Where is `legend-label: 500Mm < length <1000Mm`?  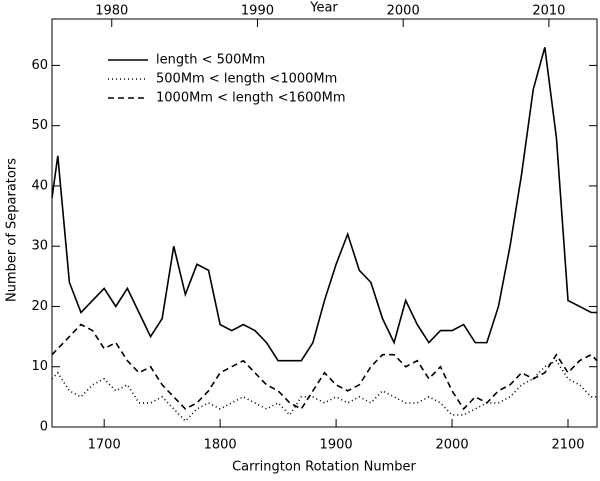 legend-label: 500Mm < length <1000Mm is located at coordinates (246, 79).